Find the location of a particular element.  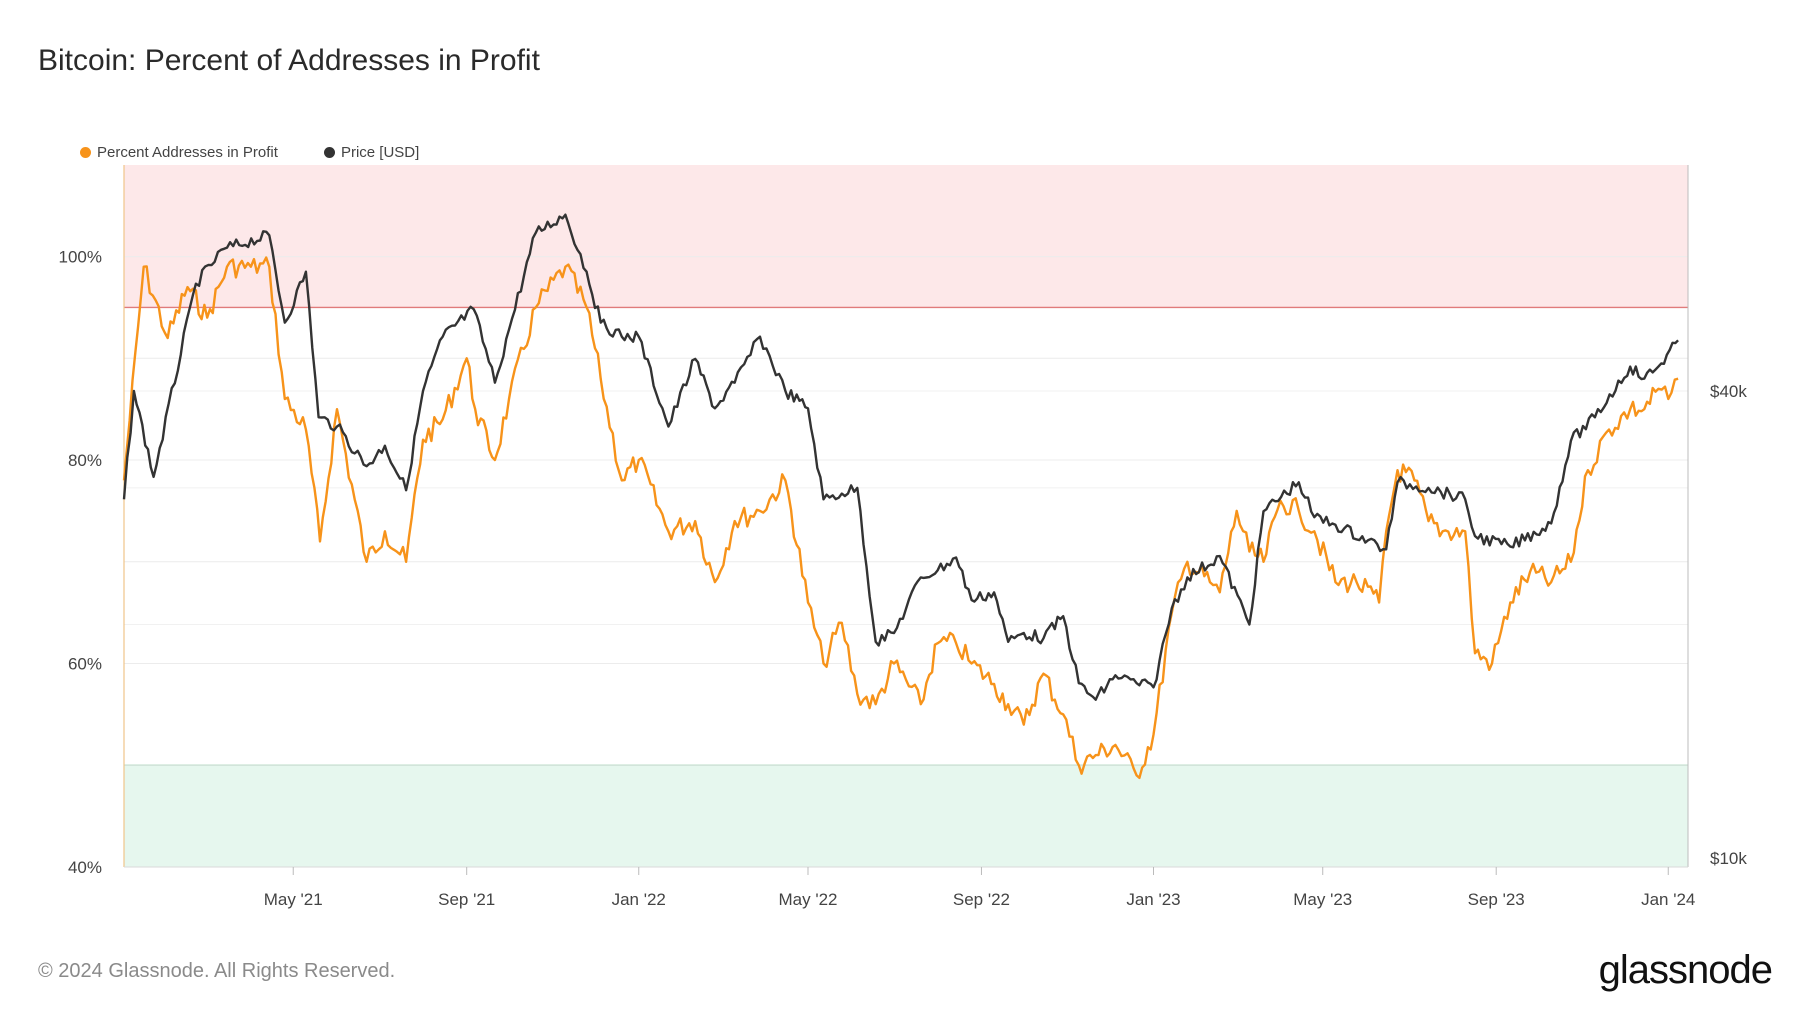

legend-label-profit: Percent Addresses in Profit is located at coordinates (187, 152).